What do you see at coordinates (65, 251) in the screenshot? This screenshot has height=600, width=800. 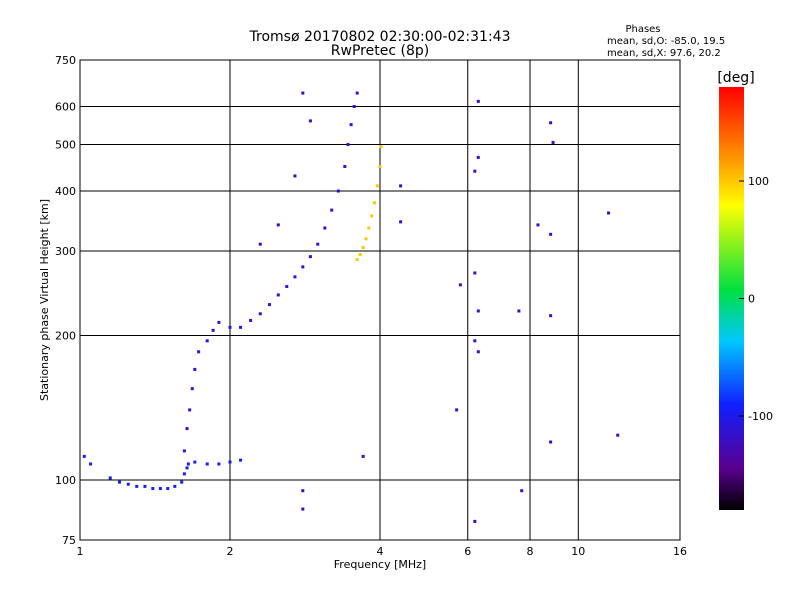 I see `y-tick-label: 300` at bounding box center [65, 251].